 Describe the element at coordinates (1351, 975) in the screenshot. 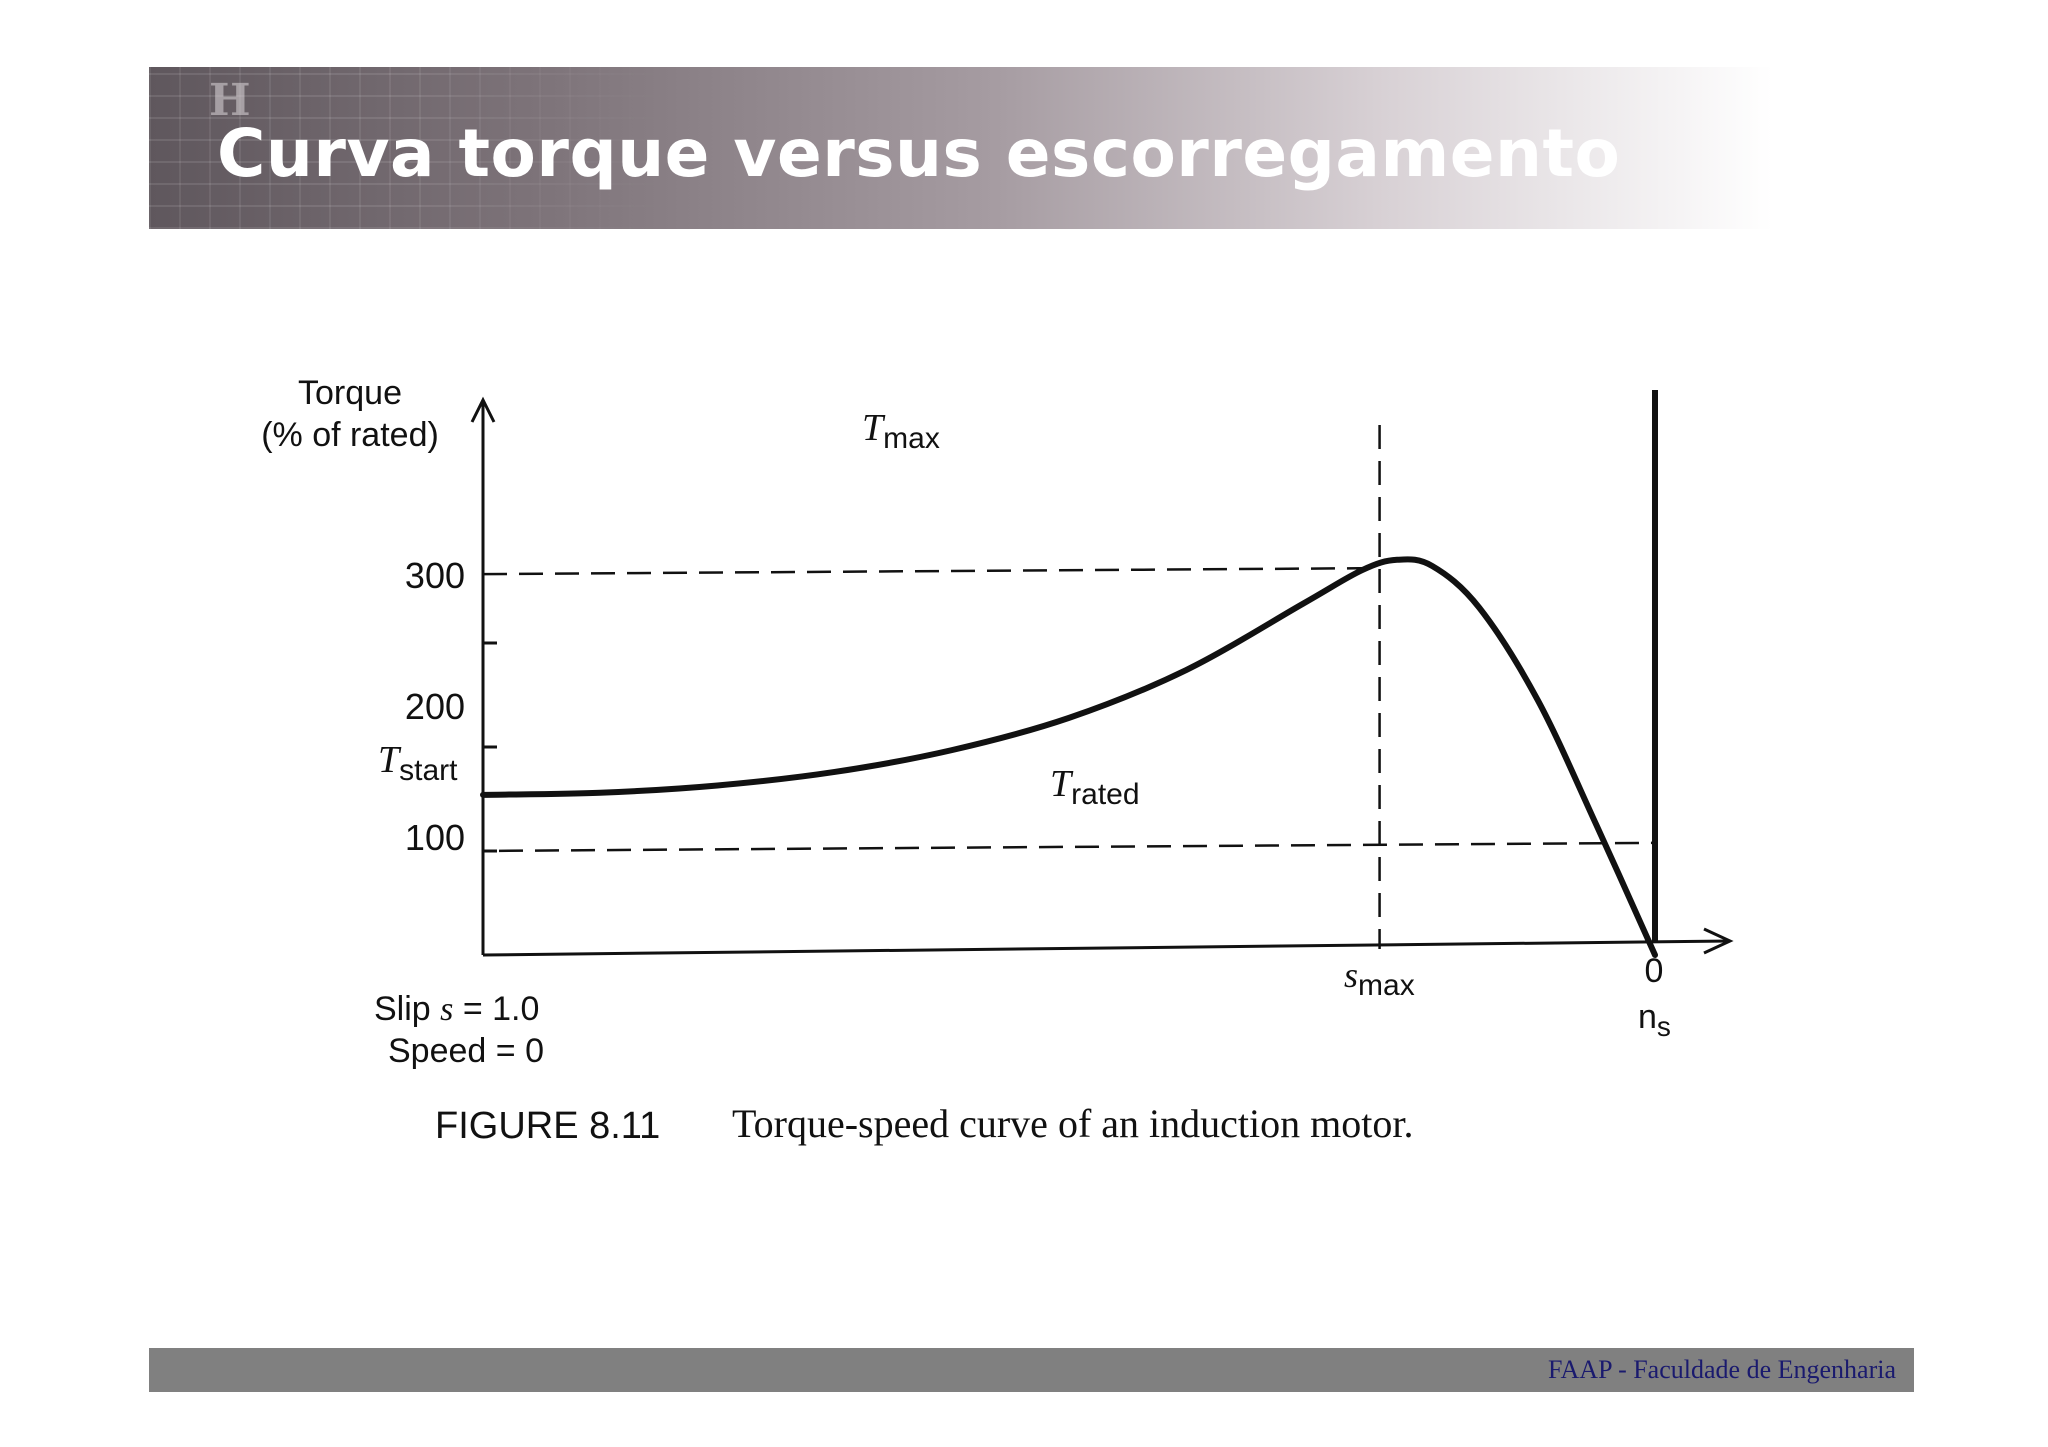

I see `s-max-main: s` at that location.